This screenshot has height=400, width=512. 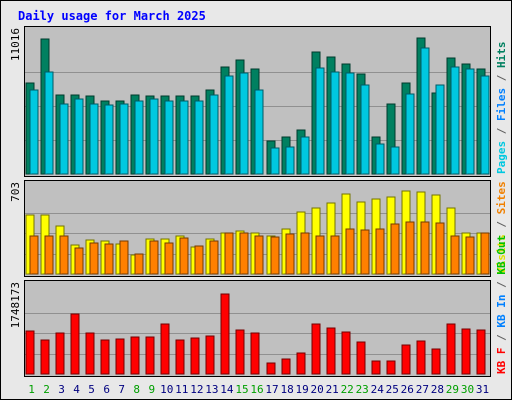 I want to click on day-label-25: 25, so click(x=392, y=389).